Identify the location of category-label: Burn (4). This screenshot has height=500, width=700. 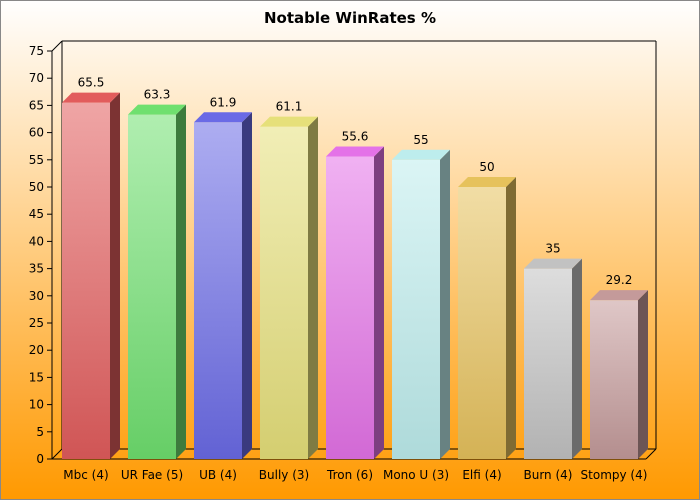
(548, 475).